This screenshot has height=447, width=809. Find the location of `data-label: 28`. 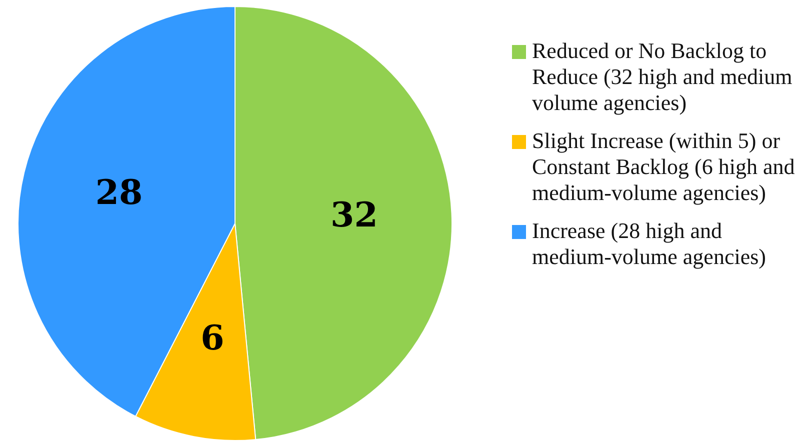

data-label: 28 is located at coordinates (119, 193).